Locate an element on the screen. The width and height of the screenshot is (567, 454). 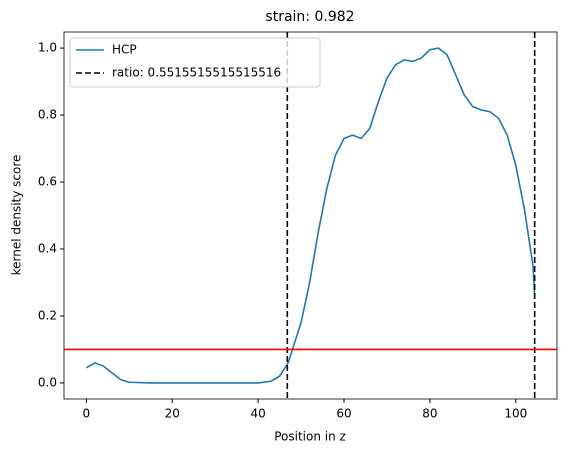
y-tick-label: 0.4 is located at coordinates (47, 248).